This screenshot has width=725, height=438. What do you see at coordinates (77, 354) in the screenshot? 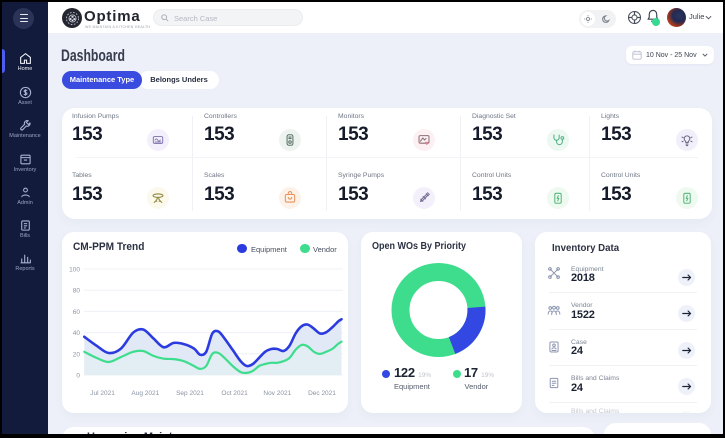
I see `svg-text: 20` at bounding box center [77, 354].